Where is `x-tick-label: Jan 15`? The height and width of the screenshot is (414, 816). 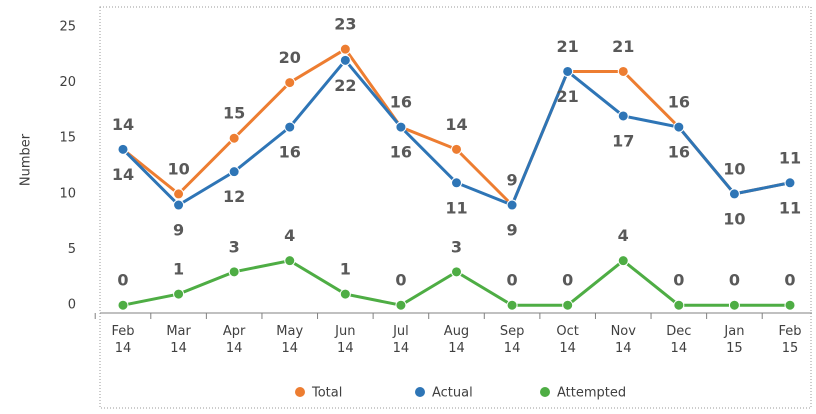 x-tick-label: Jan 15 is located at coordinates (733, 340).